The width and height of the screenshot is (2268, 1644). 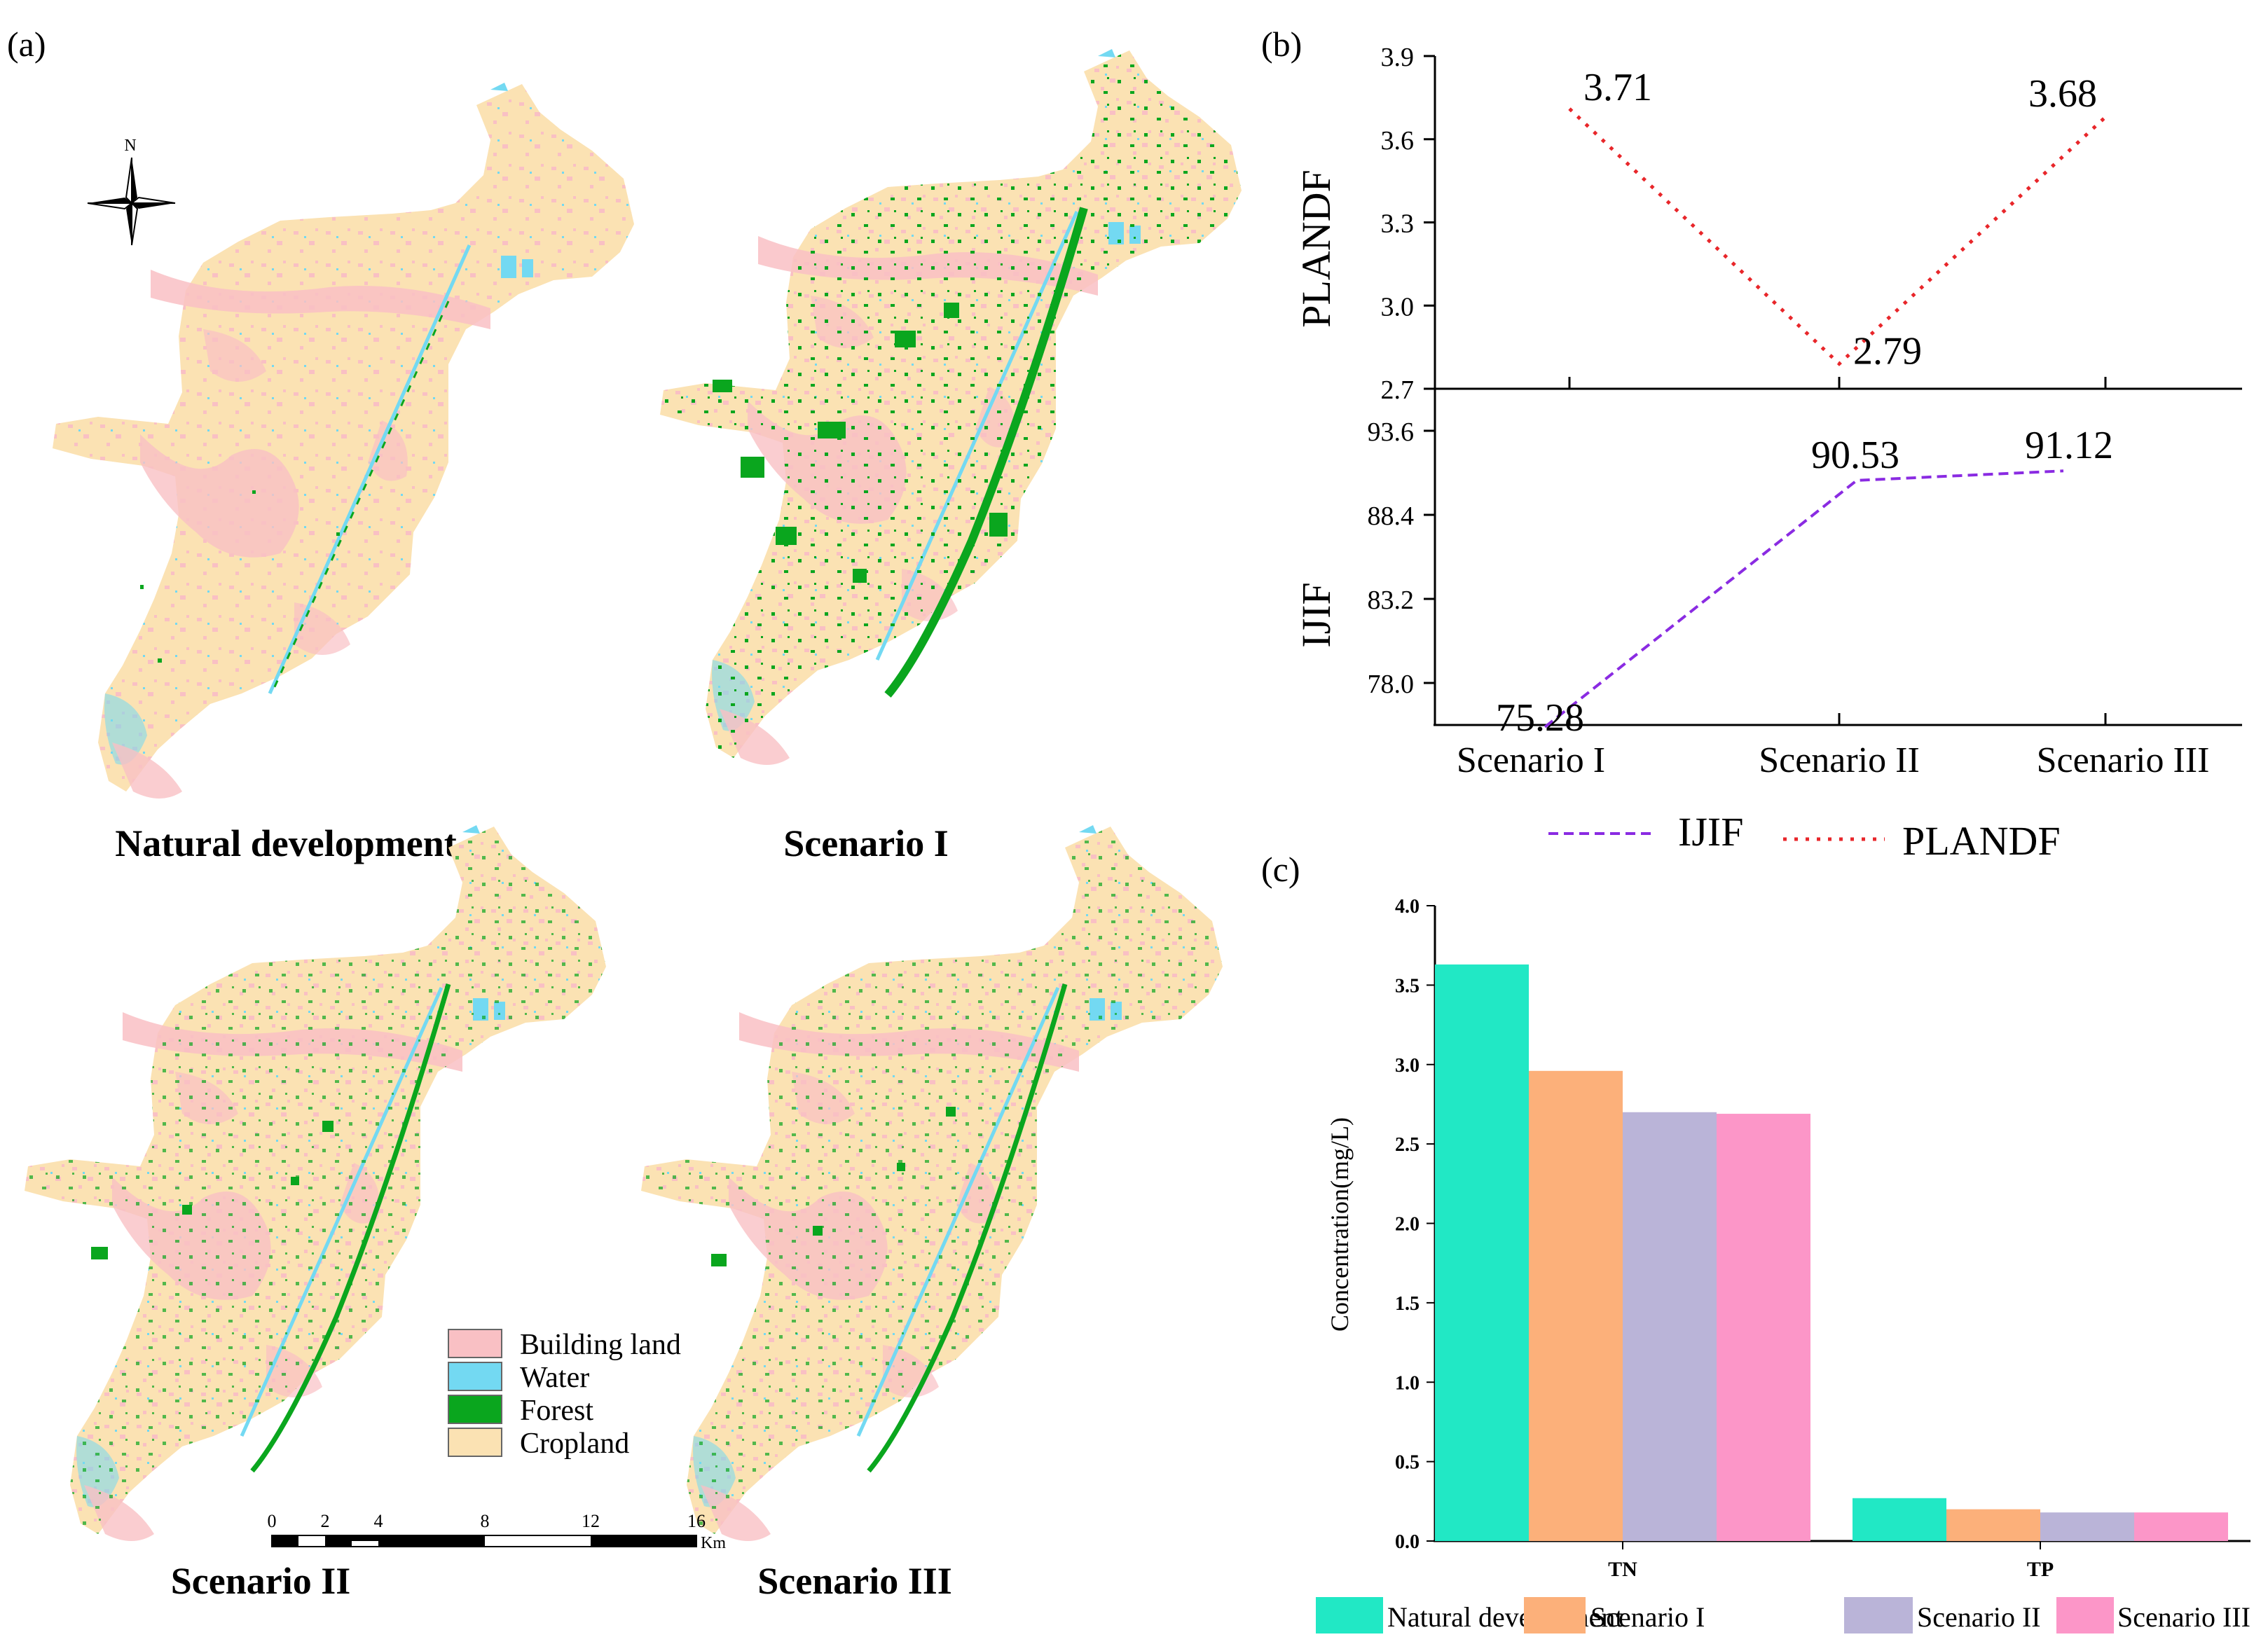 I want to click on panel-c-x-ticks: TN TP, so click(x=1831, y=1561).